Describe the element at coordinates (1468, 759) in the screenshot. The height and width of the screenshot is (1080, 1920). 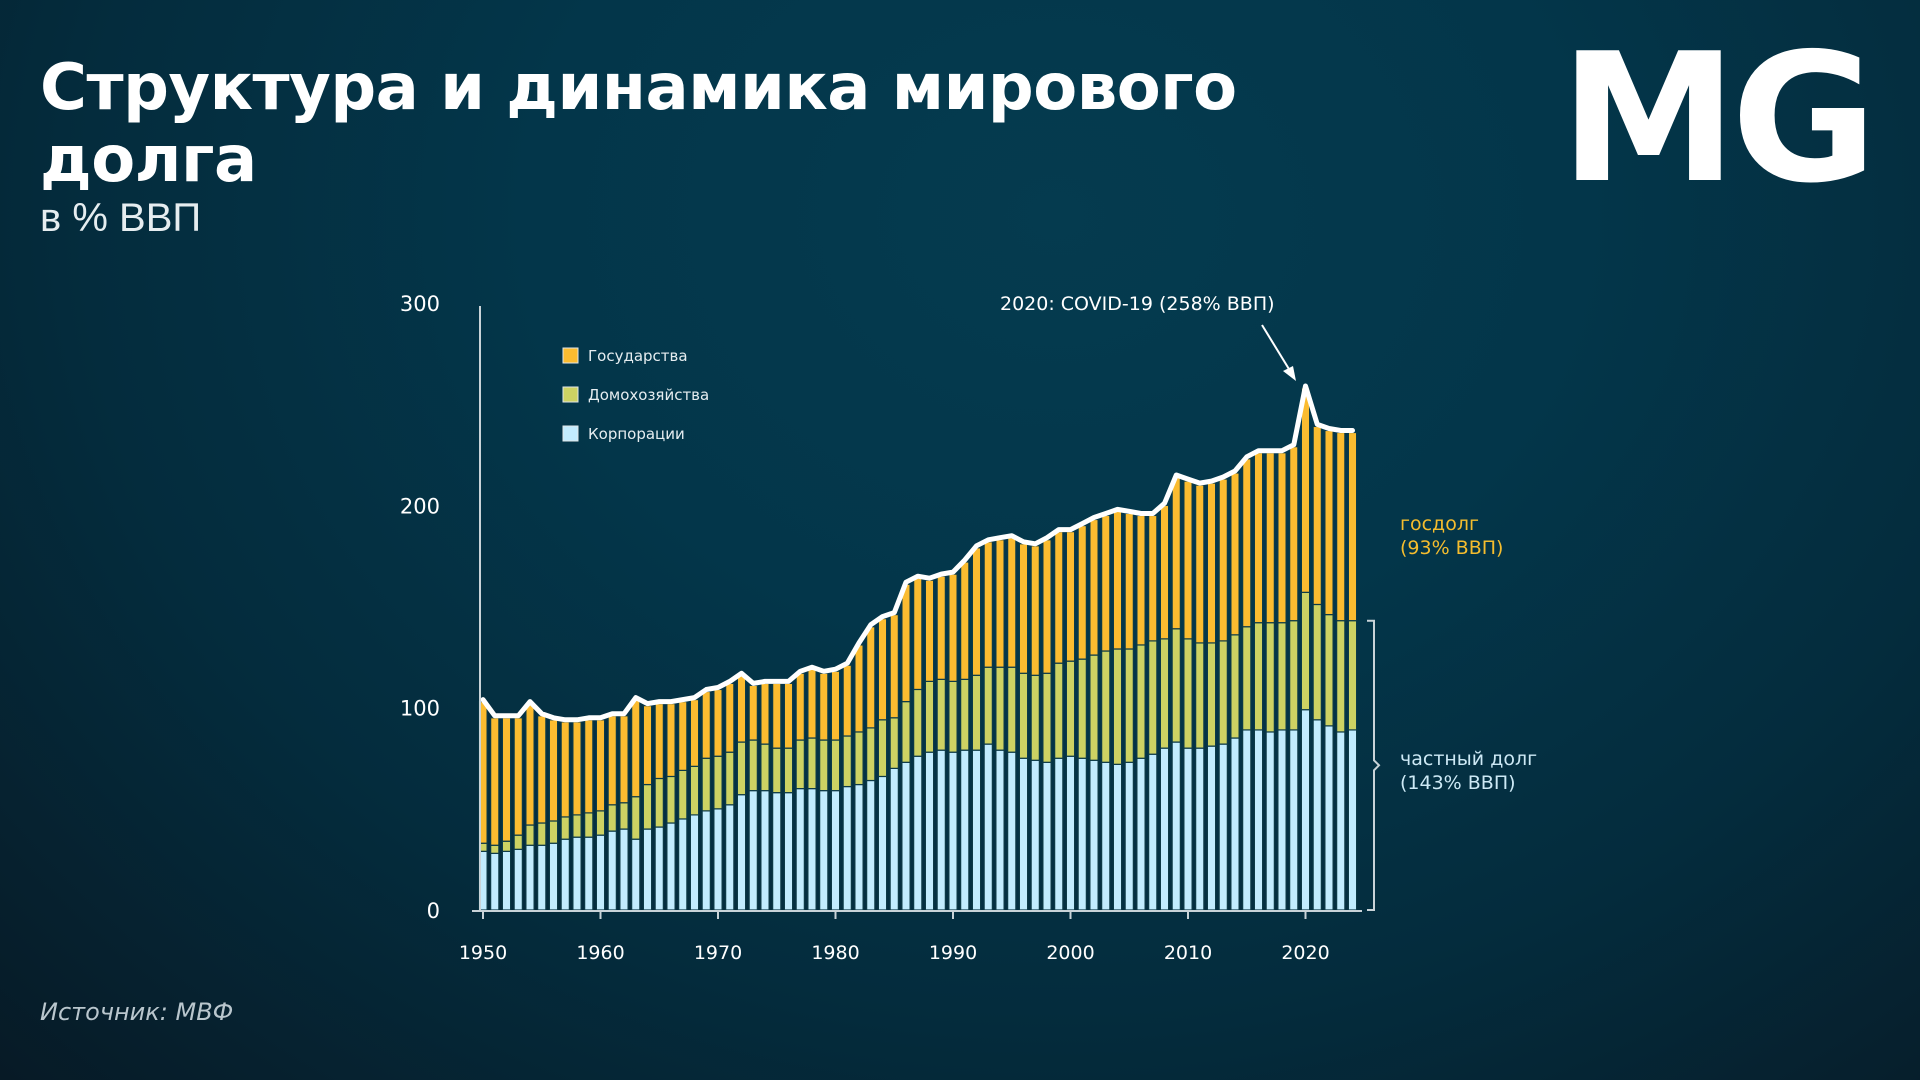
I see `private-annotation-label: частный долг` at that location.